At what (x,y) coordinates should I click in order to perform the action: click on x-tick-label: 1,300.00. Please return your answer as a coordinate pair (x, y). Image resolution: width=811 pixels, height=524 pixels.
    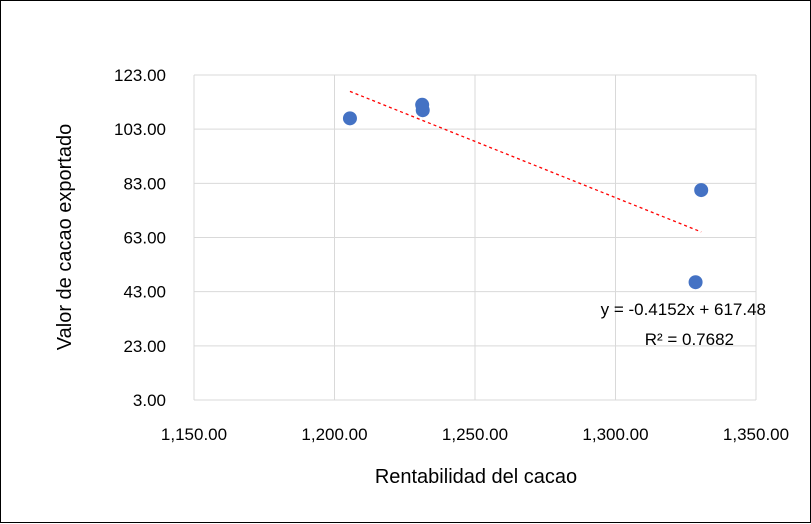
    Looking at the image, I should click on (615, 434).